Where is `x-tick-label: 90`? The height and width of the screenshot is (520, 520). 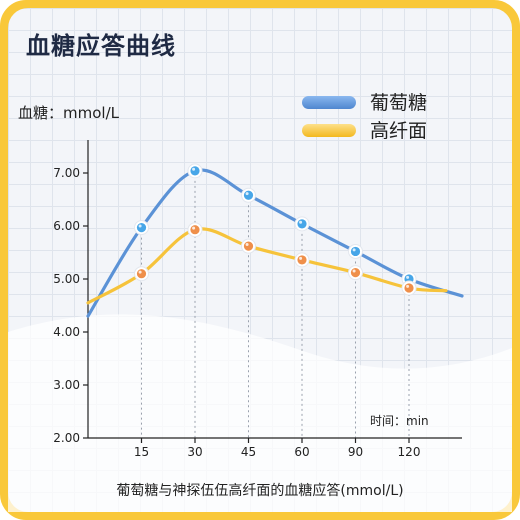
x-tick-label: 90 is located at coordinates (355, 452).